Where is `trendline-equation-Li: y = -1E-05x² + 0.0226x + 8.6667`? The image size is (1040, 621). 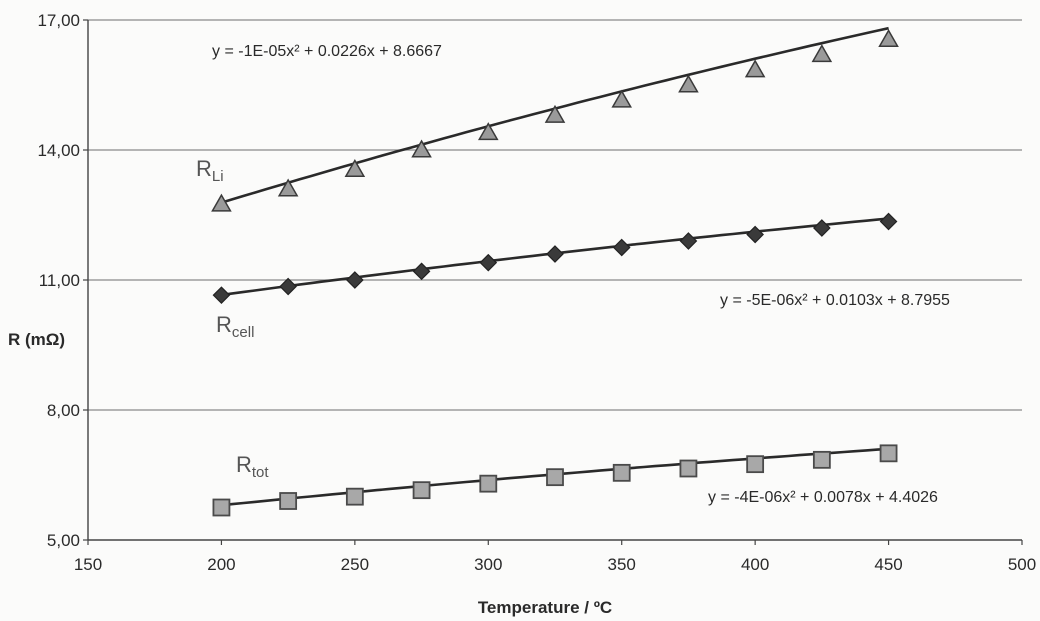 trendline-equation-Li: y = -1E-05x² + 0.0226x + 8.6667 is located at coordinates (327, 51).